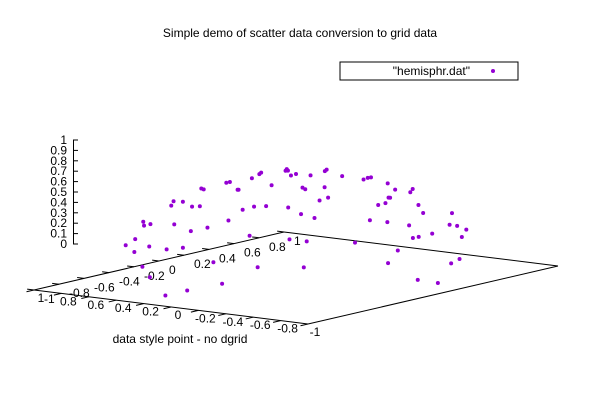 The width and height of the screenshot is (600, 400). Describe the element at coordinates (58, 182) in the screenshot. I see `z-tick-label: 0.6` at that location.